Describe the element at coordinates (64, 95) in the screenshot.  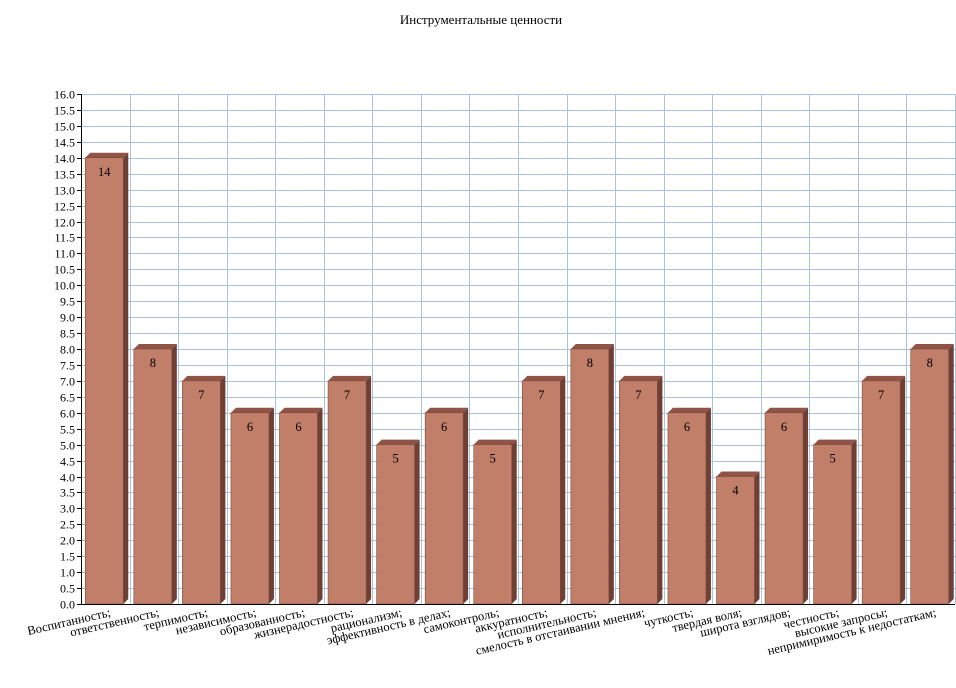
I see `y-tick-label: 16.0` at that location.